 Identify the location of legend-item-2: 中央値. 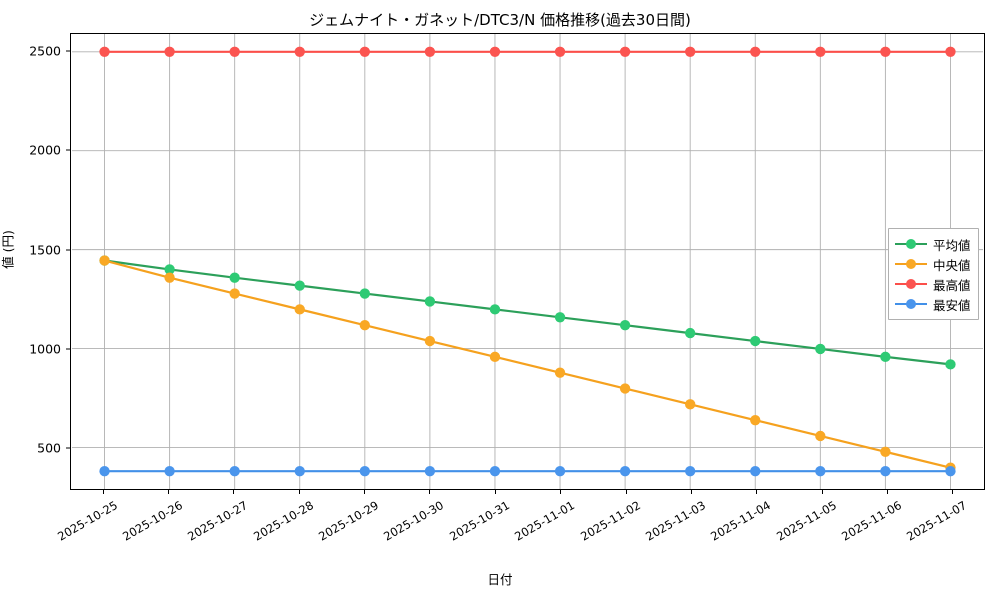
(933, 264).